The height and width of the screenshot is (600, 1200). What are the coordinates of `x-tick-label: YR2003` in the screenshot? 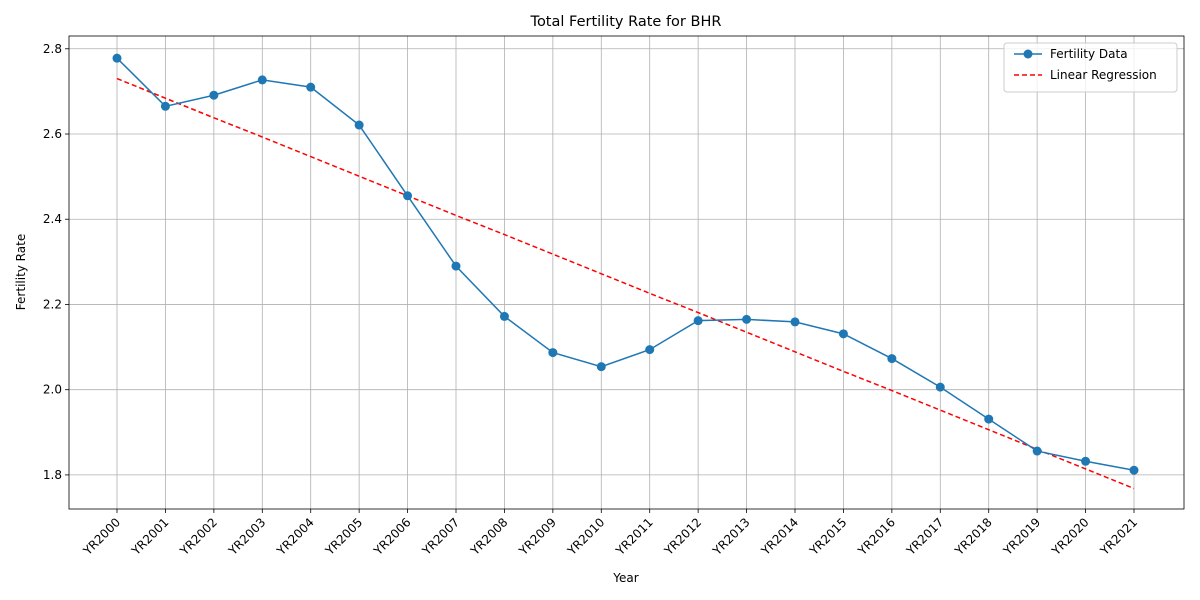 It's located at (246, 536).